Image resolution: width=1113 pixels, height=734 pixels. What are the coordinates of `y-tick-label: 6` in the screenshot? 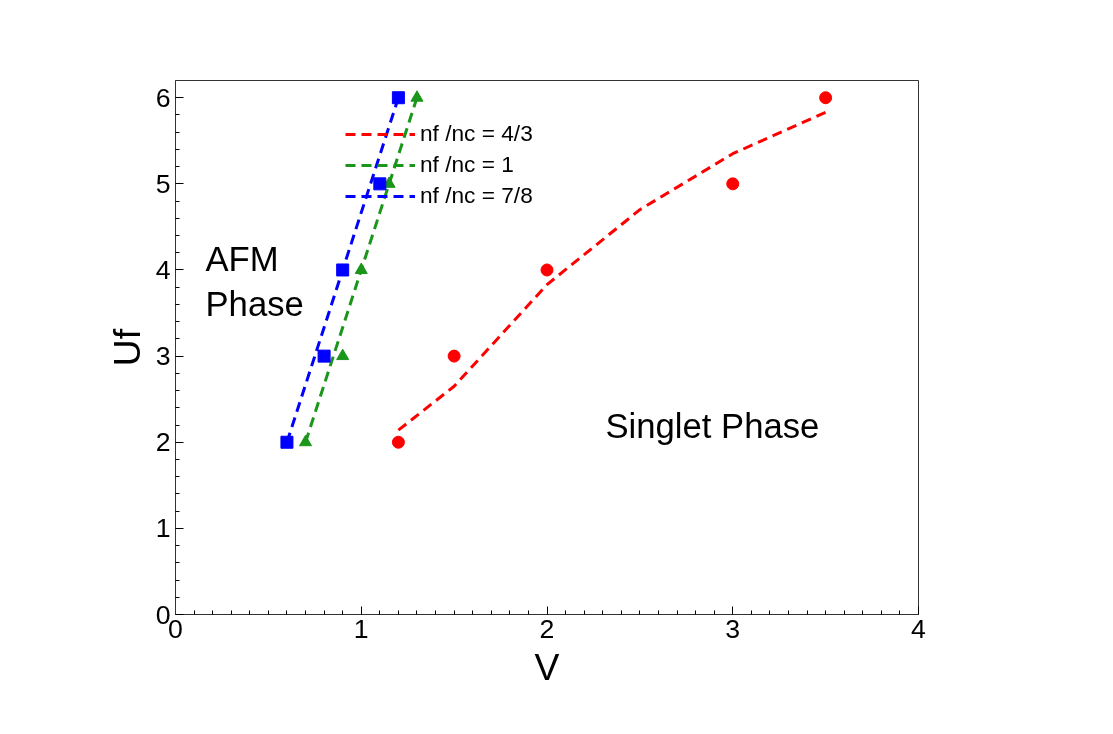 It's located at (163, 97).